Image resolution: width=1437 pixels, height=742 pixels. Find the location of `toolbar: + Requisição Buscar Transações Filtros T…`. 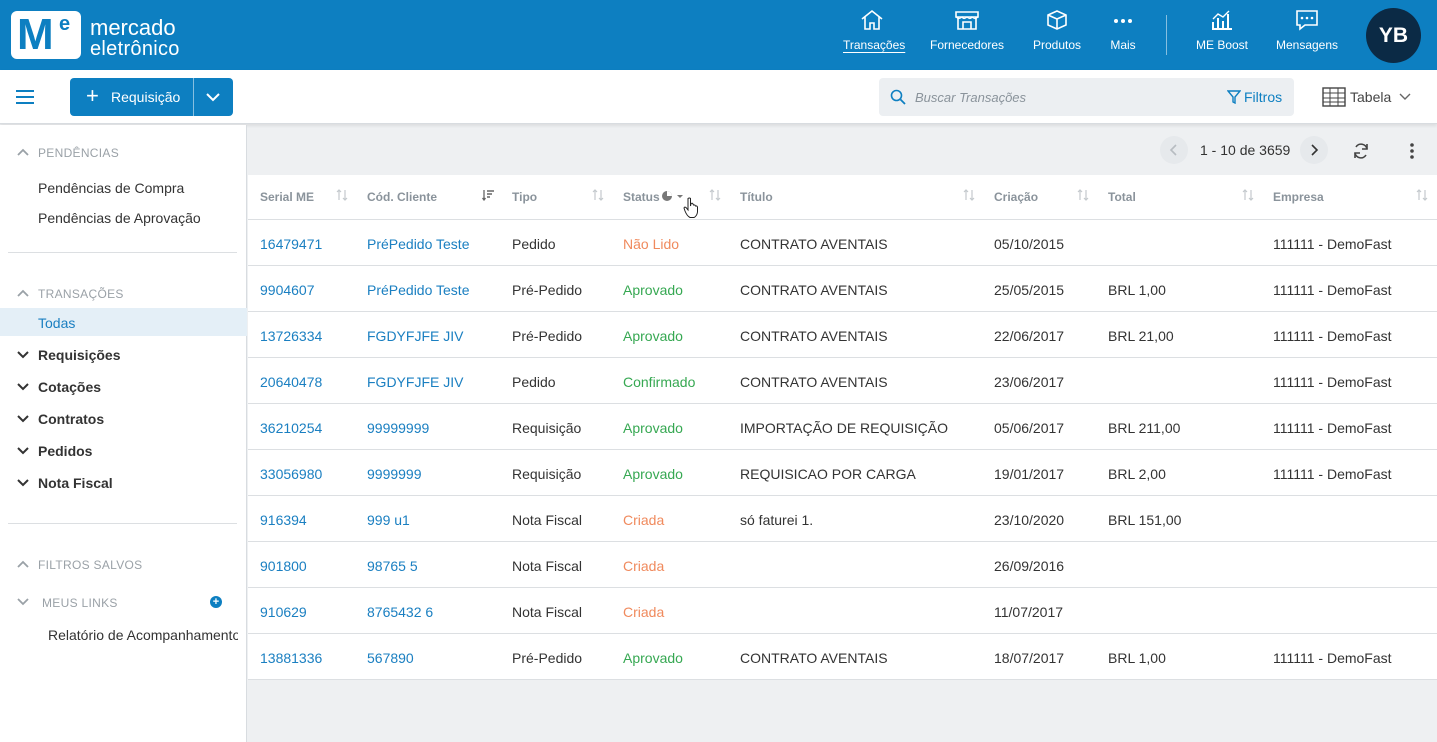

toolbar: + Requisição Buscar Transações Filtros T… is located at coordinates (718, 97).